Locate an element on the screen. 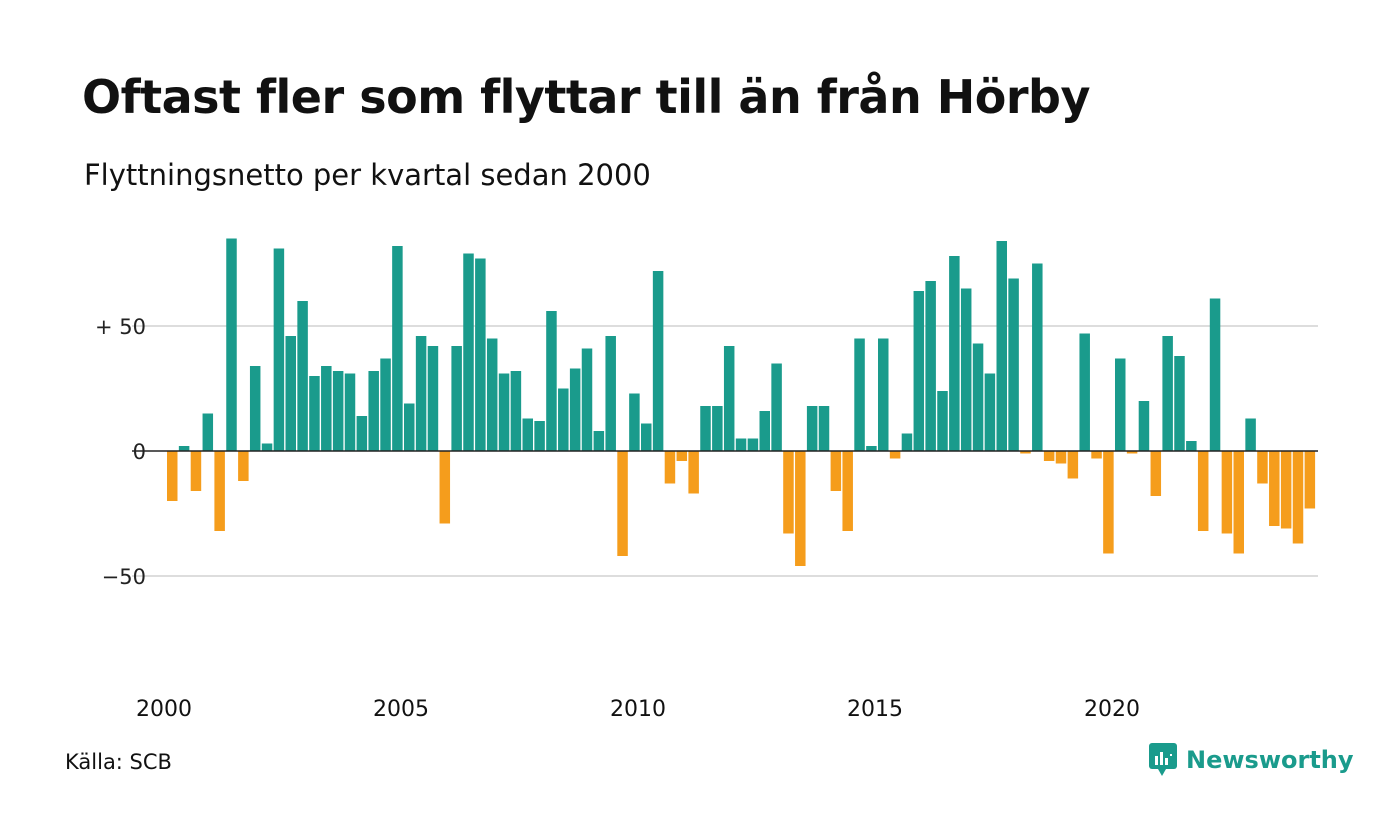  chart-subtitle: Flyttningsnetto per kvartal sedan 2000 is located at coordinates (367, 175).